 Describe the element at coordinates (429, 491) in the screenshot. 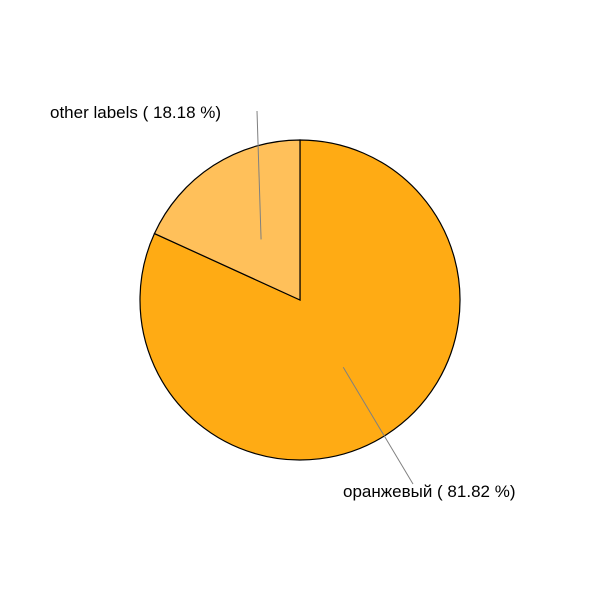

I see `slice-label-0: оранжевый ( 81.82 %)` at that location.